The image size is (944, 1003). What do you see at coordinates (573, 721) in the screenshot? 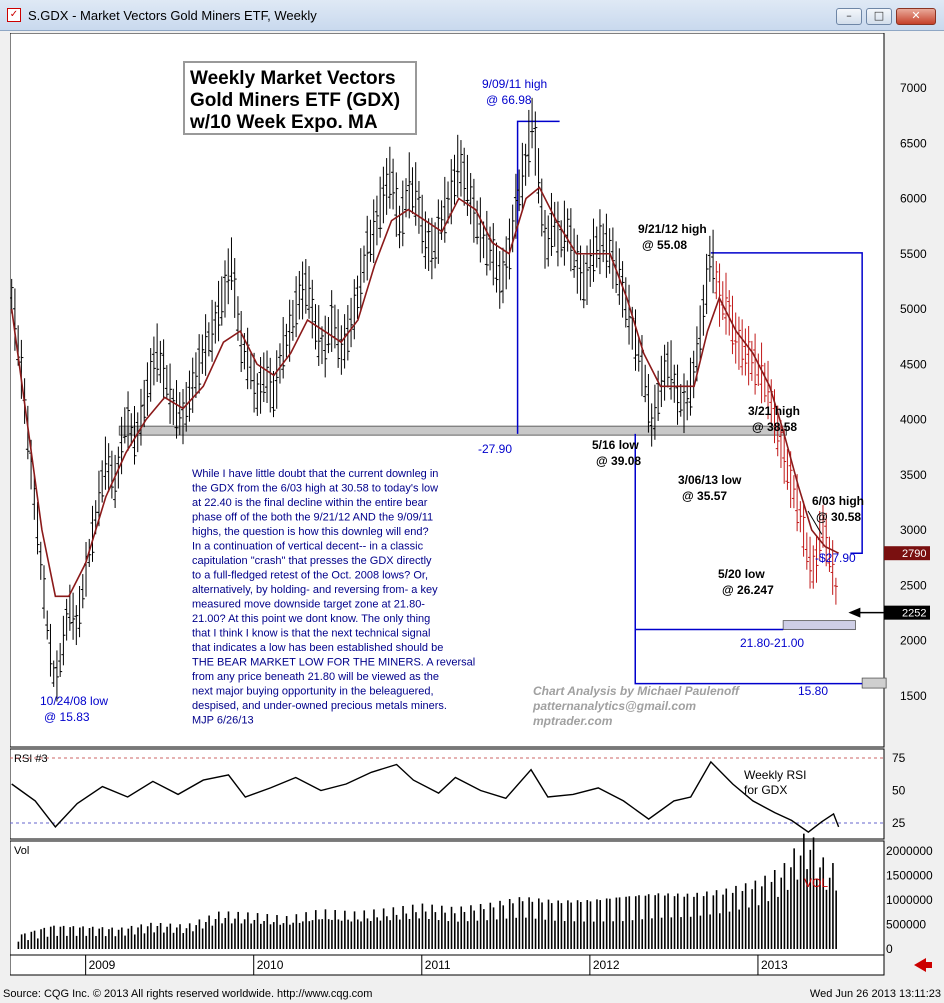
I see `watermark-line: mptrader.com` at bounding box center [573, 721].